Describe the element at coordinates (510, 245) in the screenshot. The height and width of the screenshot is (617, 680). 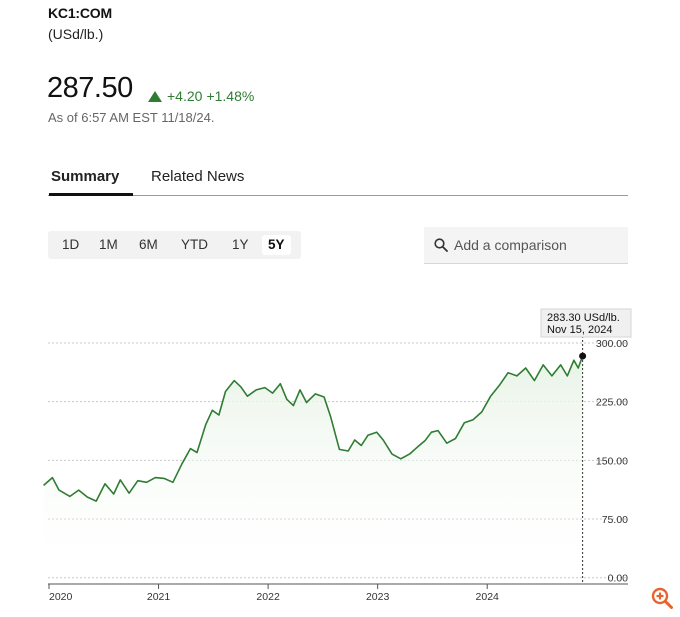
I see `add-comparison-placeholder: Add a comparison` at that location.